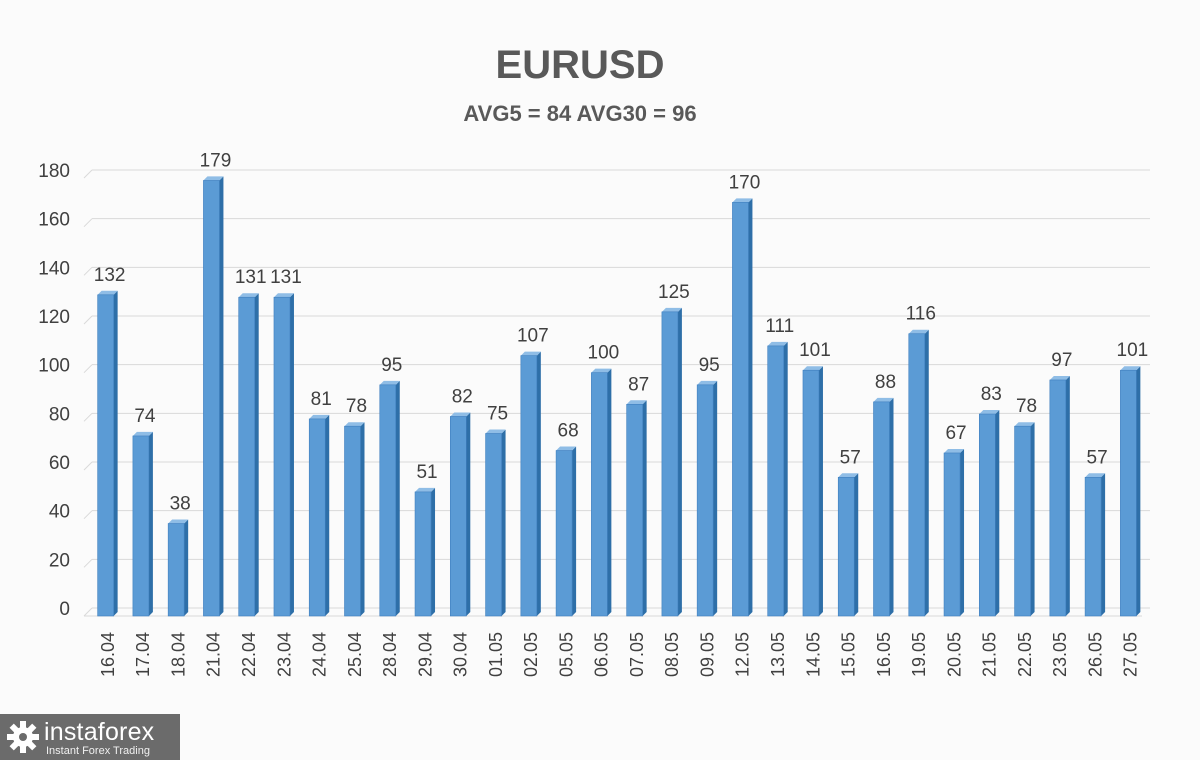  What do you see at coordinates (672, 654) in the screenshot?
I see `x-tick-label: 08.05` at bounding box center [672, 654].